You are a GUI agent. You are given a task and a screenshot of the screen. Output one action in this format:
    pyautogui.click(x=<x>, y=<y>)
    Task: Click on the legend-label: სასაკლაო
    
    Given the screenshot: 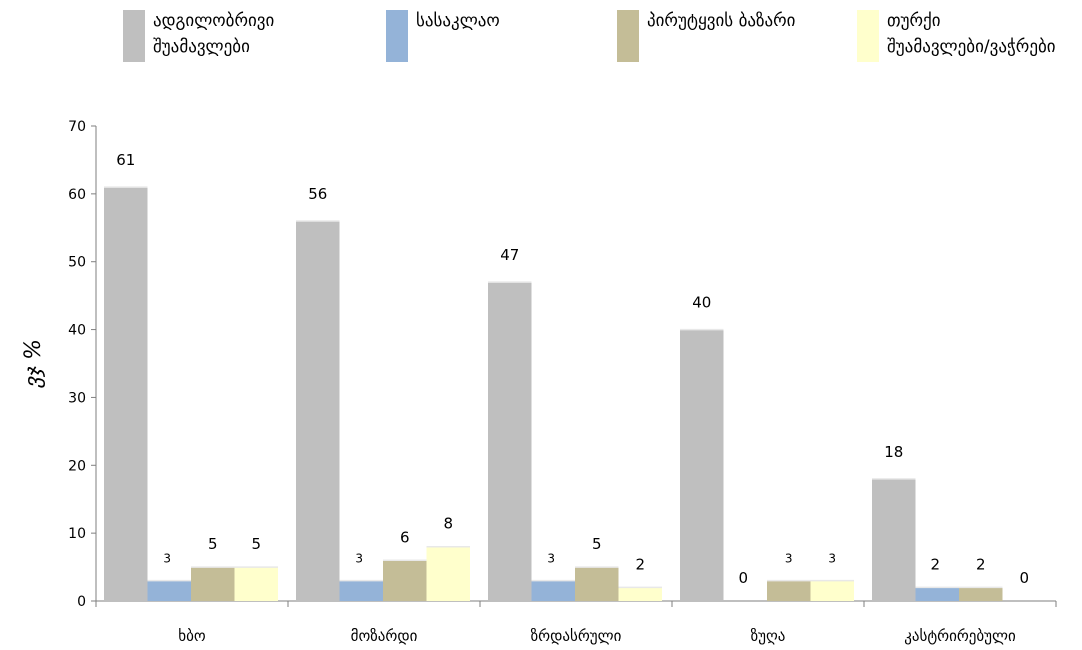 What is the action you would take?
    pyautogui.click(x=458, y=21)
    